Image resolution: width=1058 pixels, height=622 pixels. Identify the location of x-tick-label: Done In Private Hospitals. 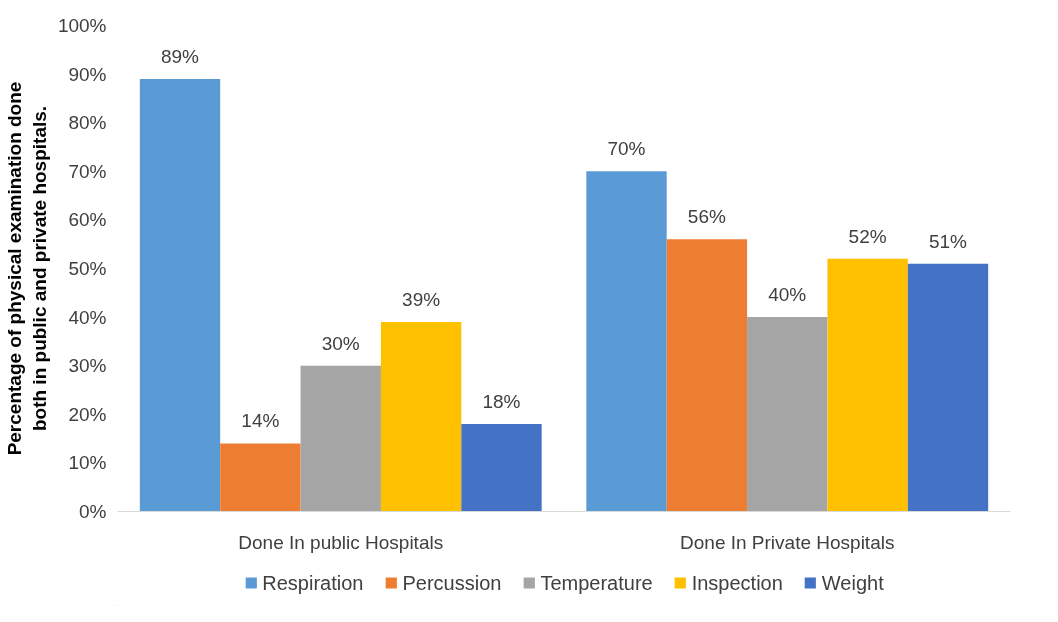
(787, 542).